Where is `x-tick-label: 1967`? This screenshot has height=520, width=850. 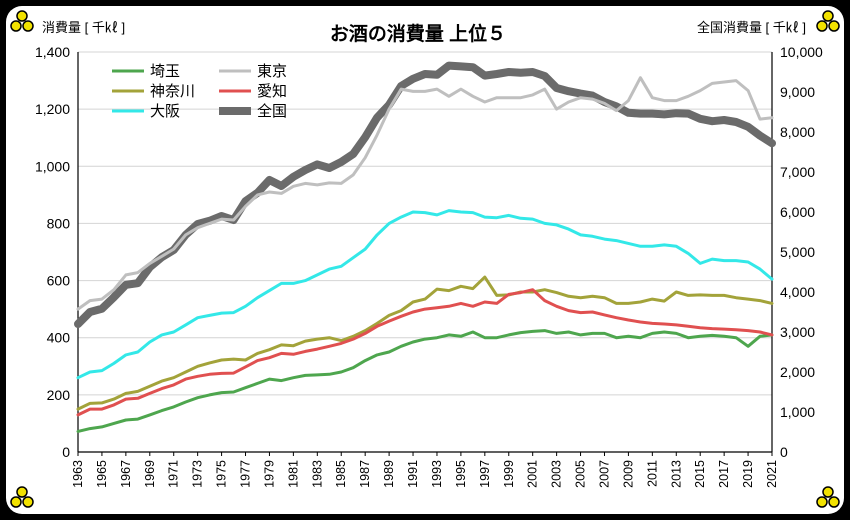
x-tick-label: 1967 is located at coordinates (126, 474).